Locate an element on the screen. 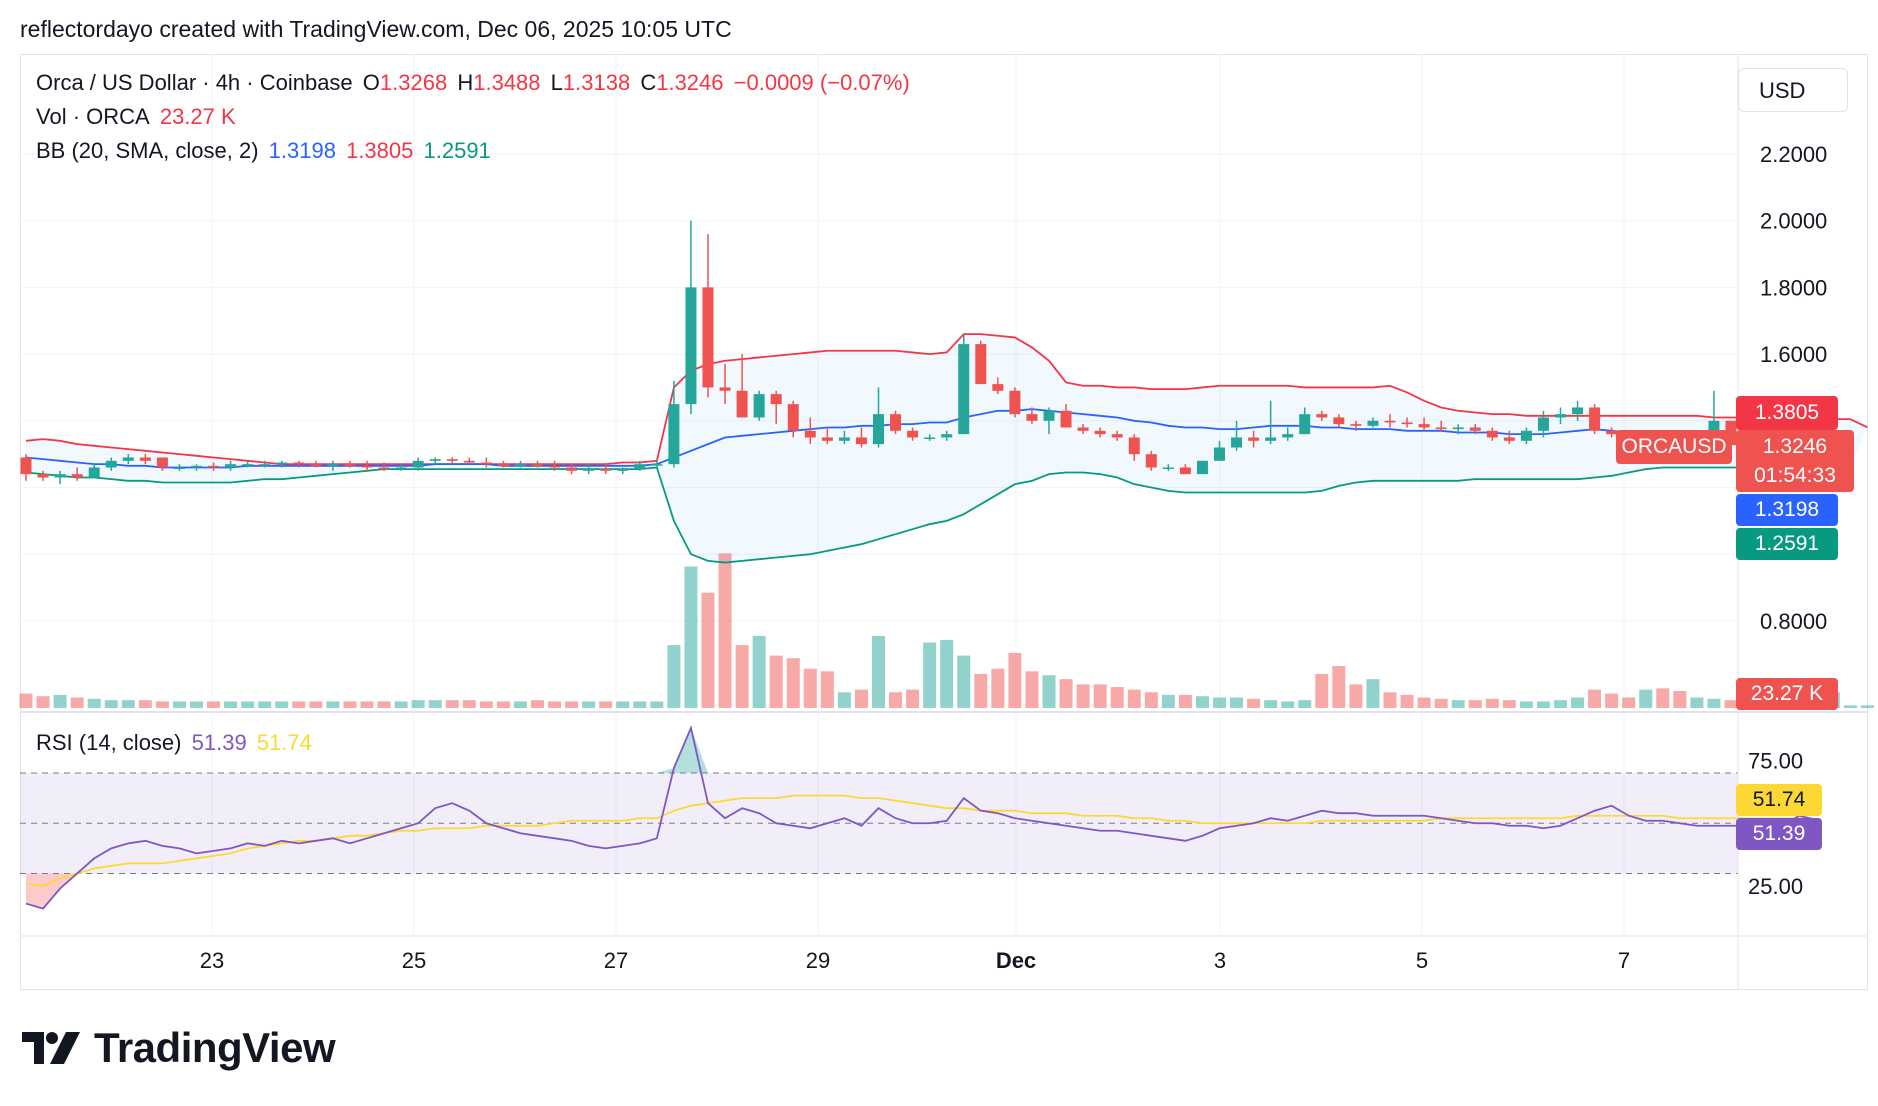 Image resolution: width=1878 pixels, height=1106 pixels. legend-volume: Vol · ORCA 23.27 K is located at coordinates (138, 117).